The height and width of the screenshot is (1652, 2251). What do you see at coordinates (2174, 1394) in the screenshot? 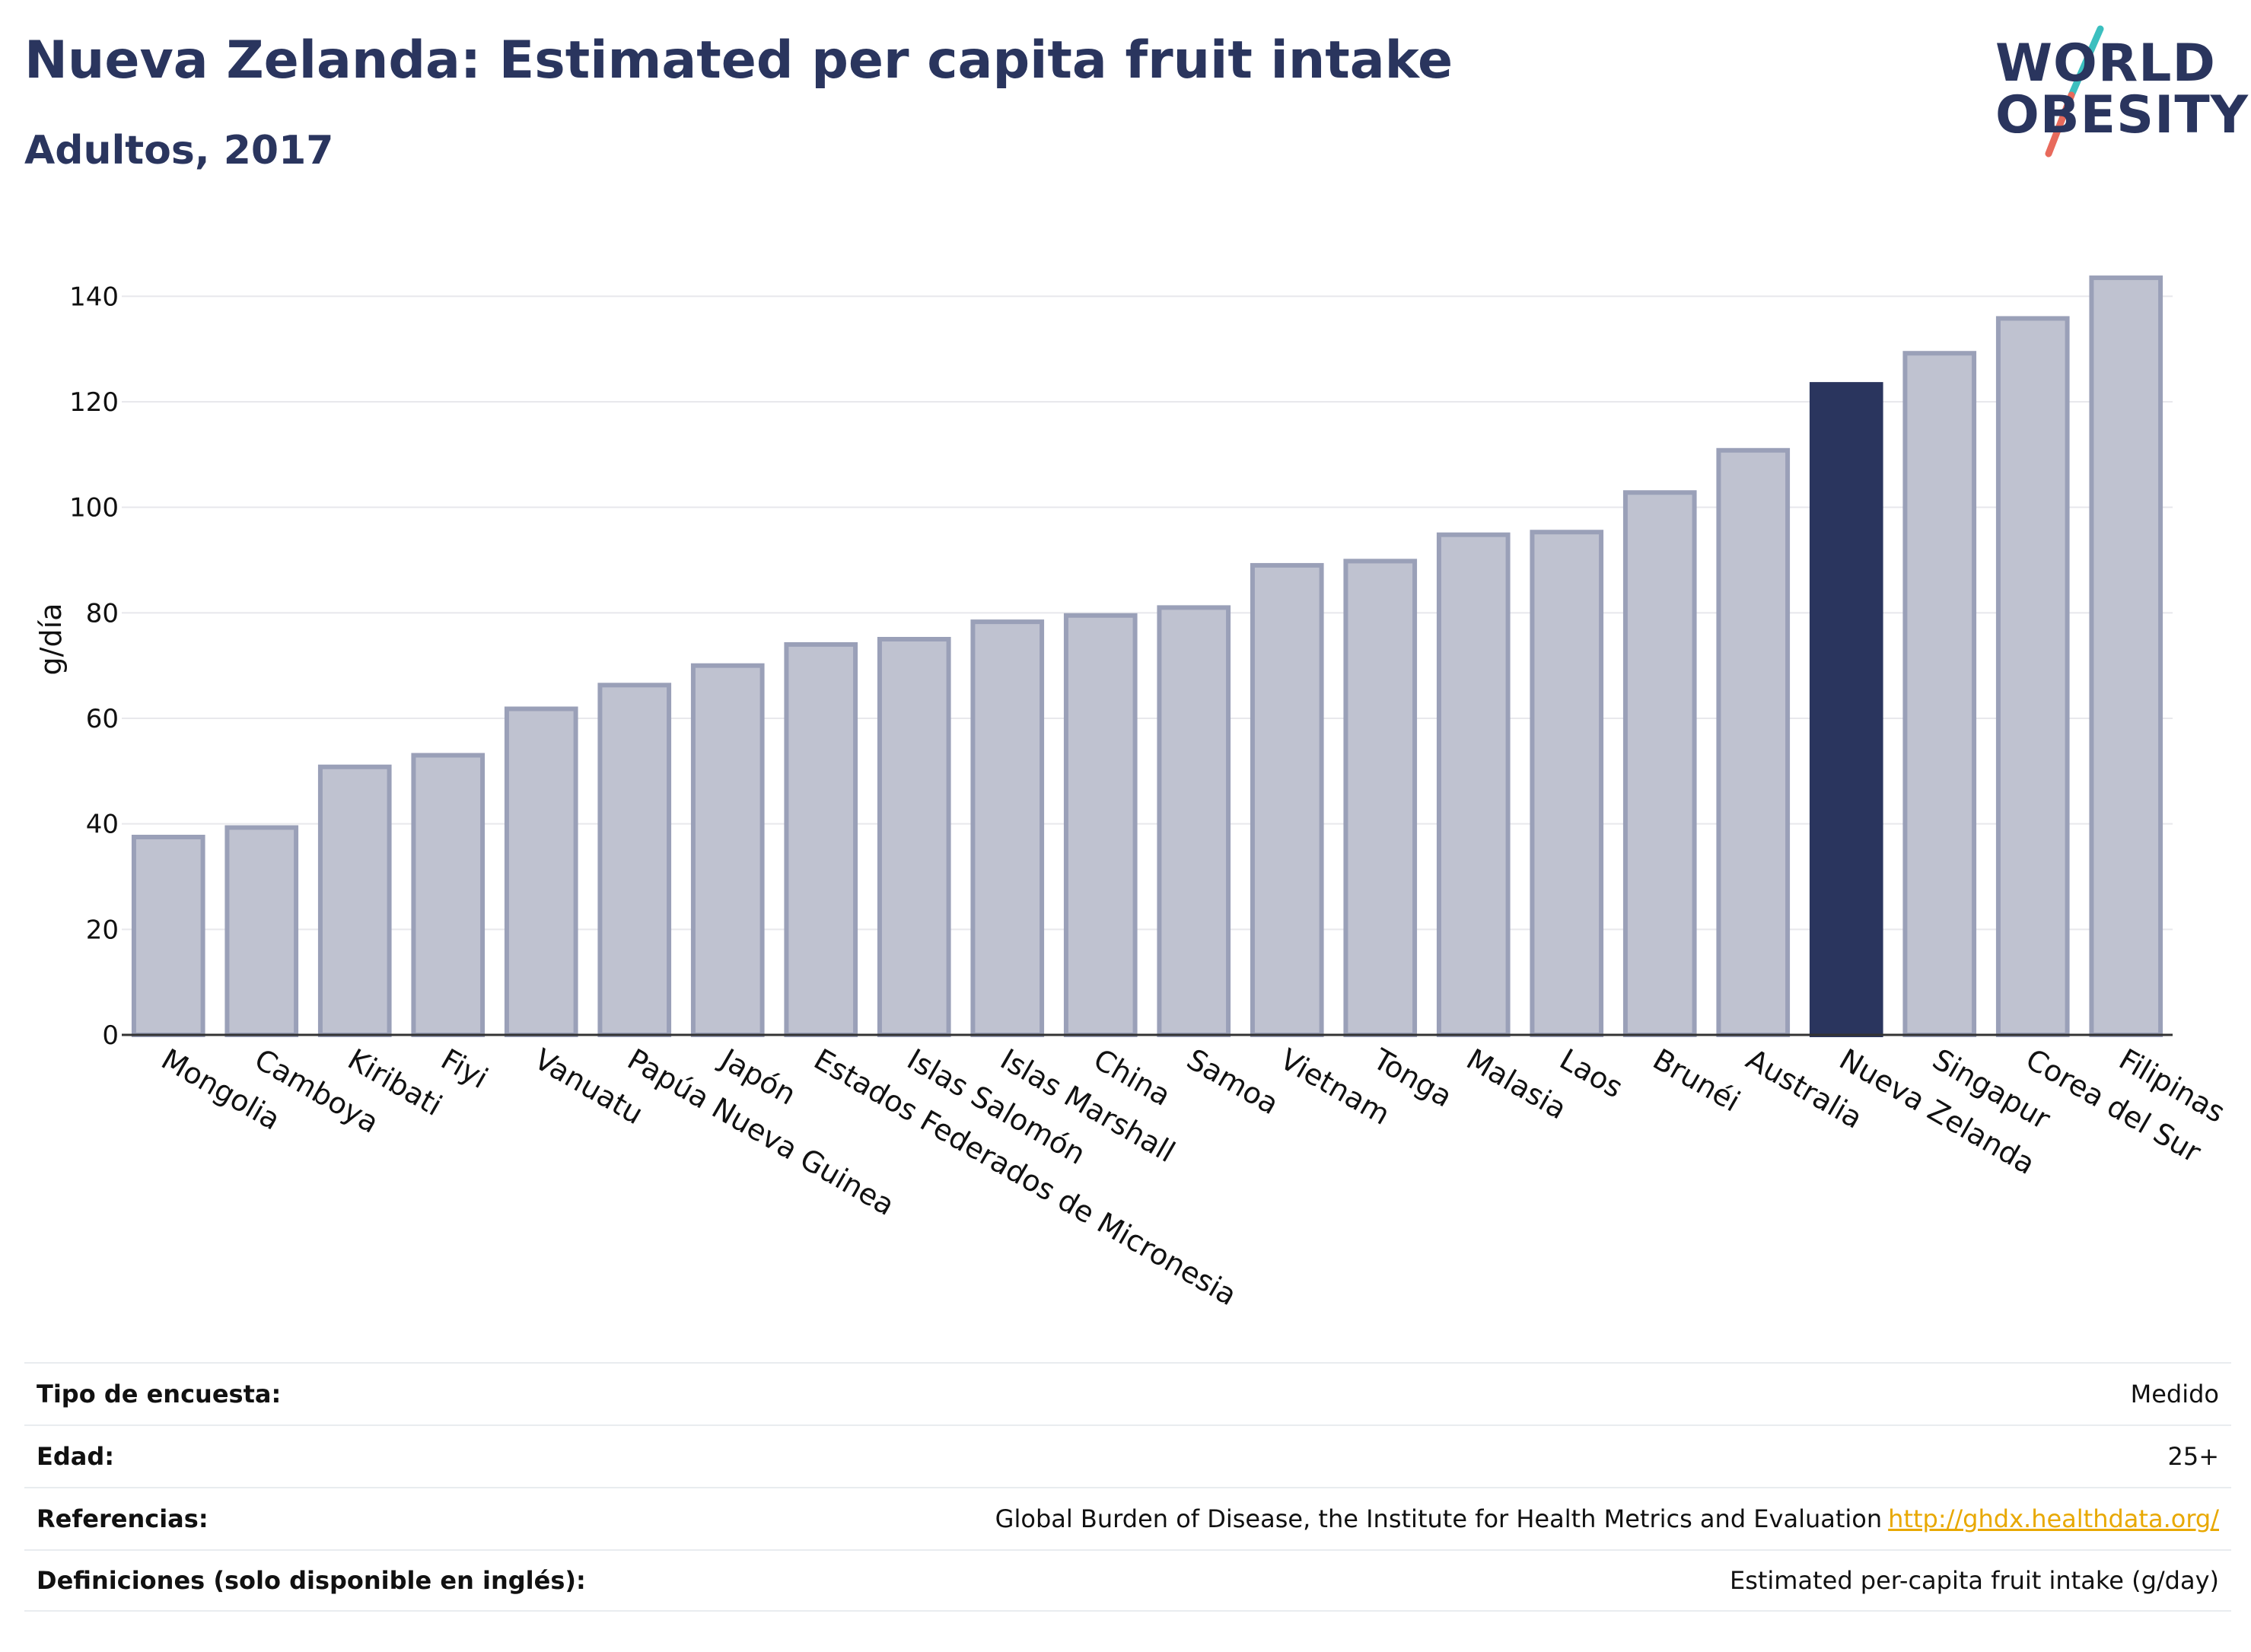
I see `info-value: Medido` at bounding box center [2174, 1394].